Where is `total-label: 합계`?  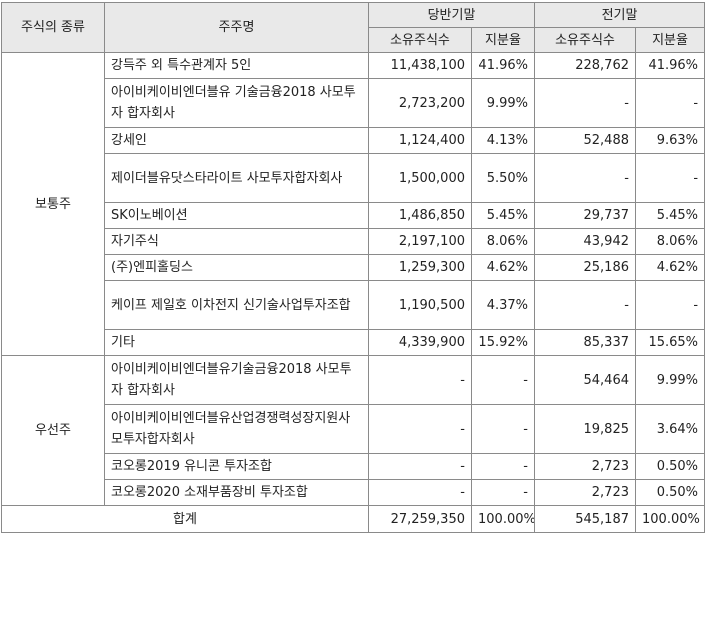
total-label: 합계 is located at coordinates (185, 519).